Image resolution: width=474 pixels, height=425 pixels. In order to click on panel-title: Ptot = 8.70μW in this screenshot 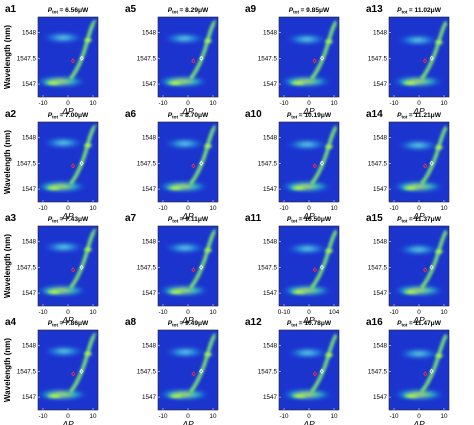, I will do `click(188, 116)`.